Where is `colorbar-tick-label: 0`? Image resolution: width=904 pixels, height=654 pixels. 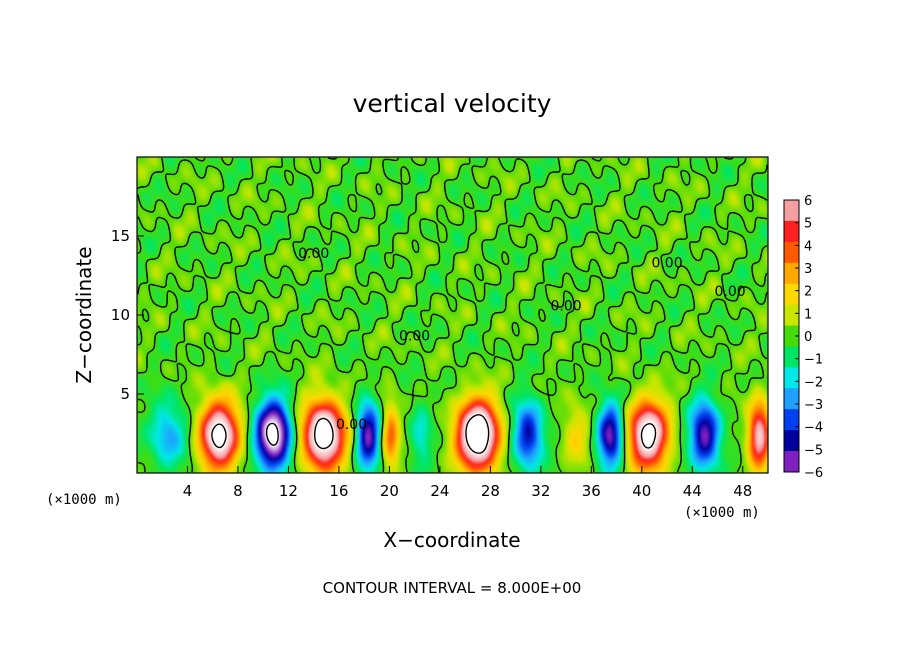
colorbar-tick-label: 0 is located at coordinates (808, 337).